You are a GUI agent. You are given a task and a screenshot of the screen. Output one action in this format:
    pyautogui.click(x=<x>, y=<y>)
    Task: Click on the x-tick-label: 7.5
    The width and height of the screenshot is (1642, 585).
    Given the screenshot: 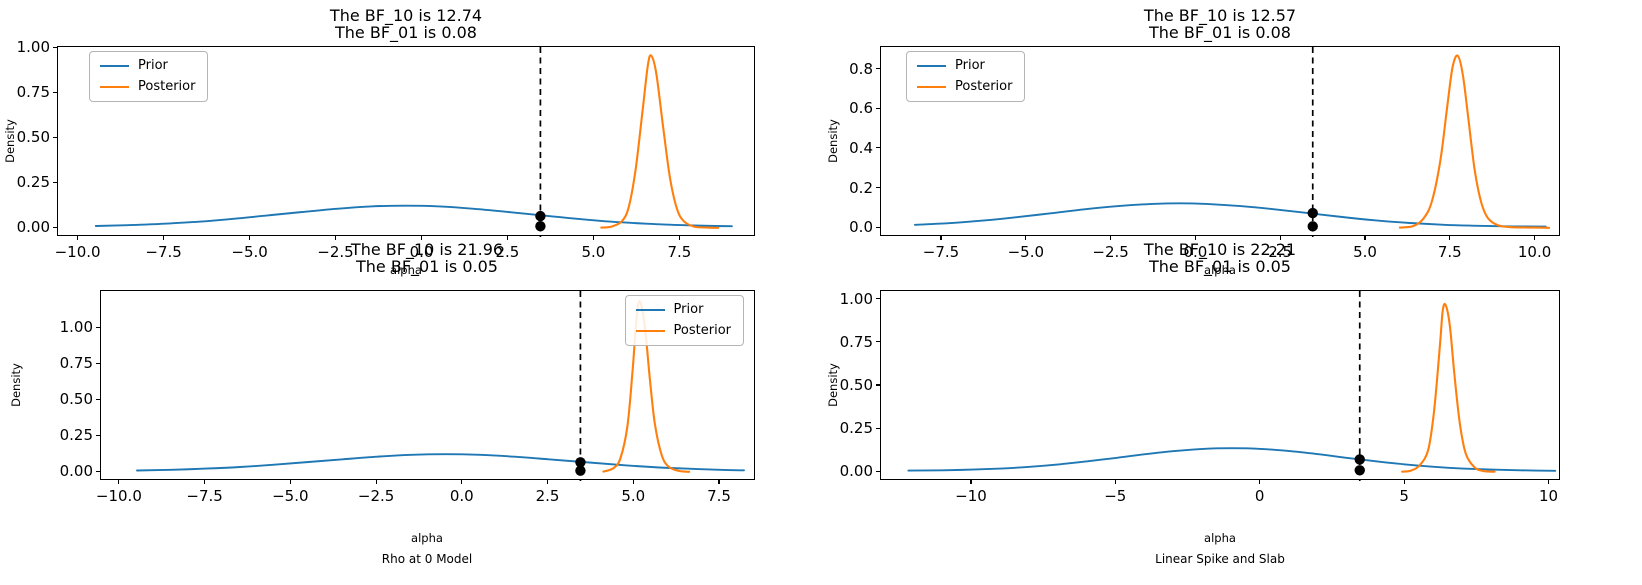 What is the action you would take?
    pyautogui.click(x=679, y=252)
    